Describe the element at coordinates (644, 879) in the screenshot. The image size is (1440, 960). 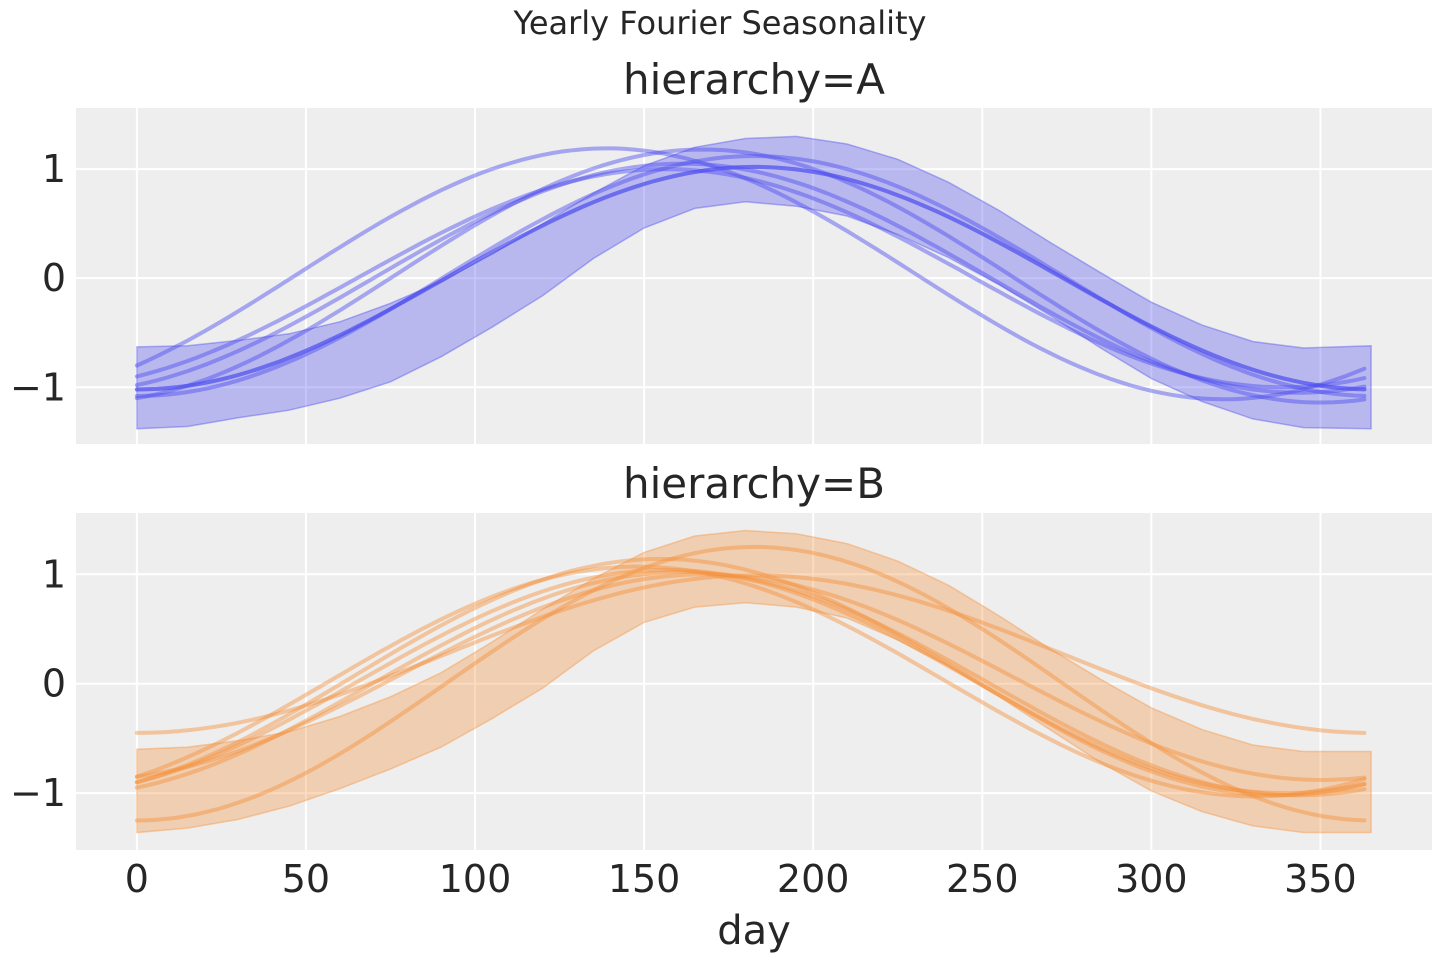
I see `x-tick-label: 150` at that location.